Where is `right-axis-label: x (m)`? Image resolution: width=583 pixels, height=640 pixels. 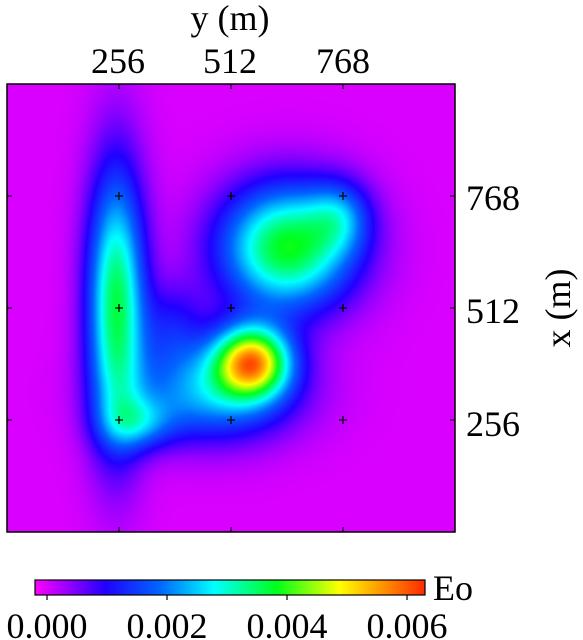
right-axis-label: x (m) is located at coordinates (558, 308).